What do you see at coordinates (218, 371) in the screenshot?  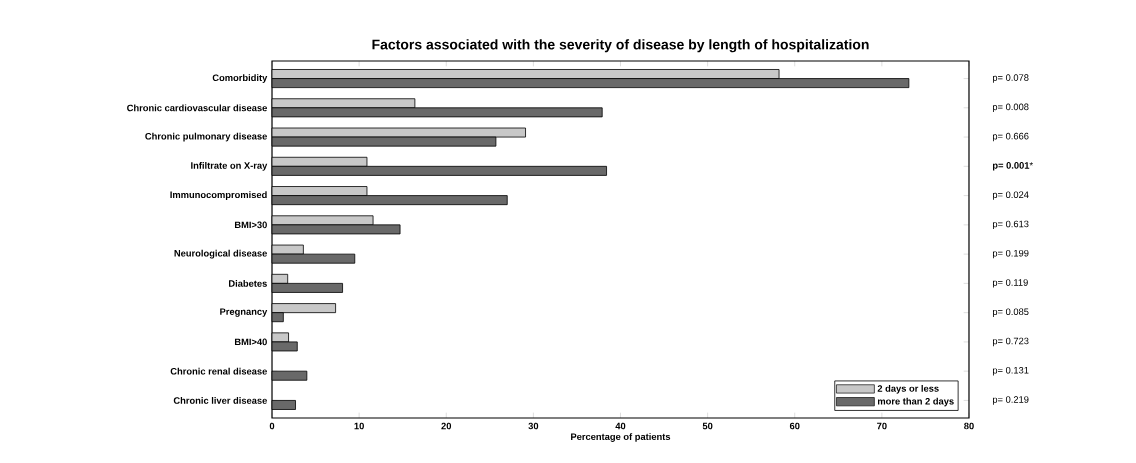 I see `y-tick-label: Chronic renal disease` at bounding box center [218, 371].